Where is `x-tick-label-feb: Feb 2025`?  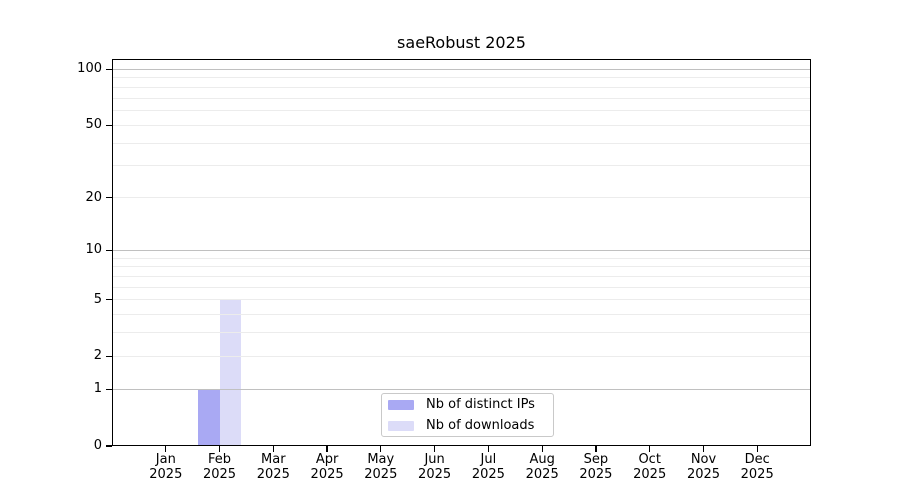 x-tick-label-feb: Feb 2025 is located at coordinates (220, 467).